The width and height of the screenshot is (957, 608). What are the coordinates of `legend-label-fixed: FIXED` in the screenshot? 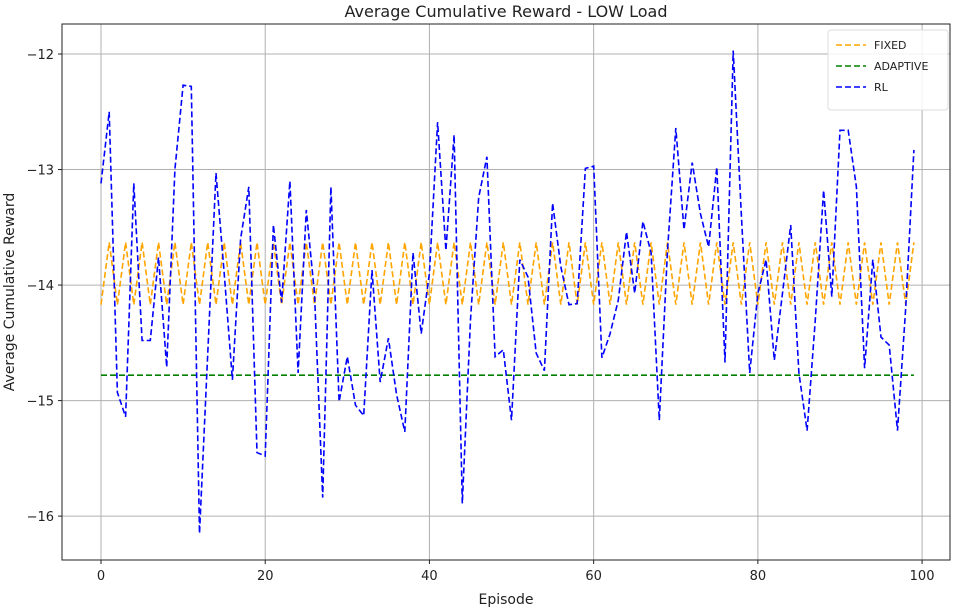 It's located at (890, 45).